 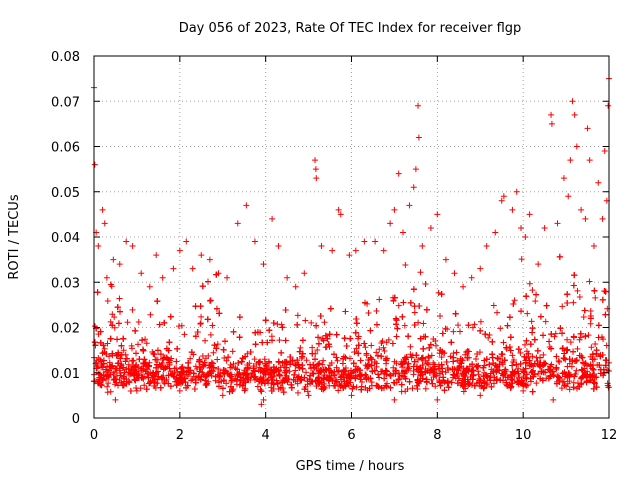 I want to click on x-tick-label: 8, so click(x=437, y=435).